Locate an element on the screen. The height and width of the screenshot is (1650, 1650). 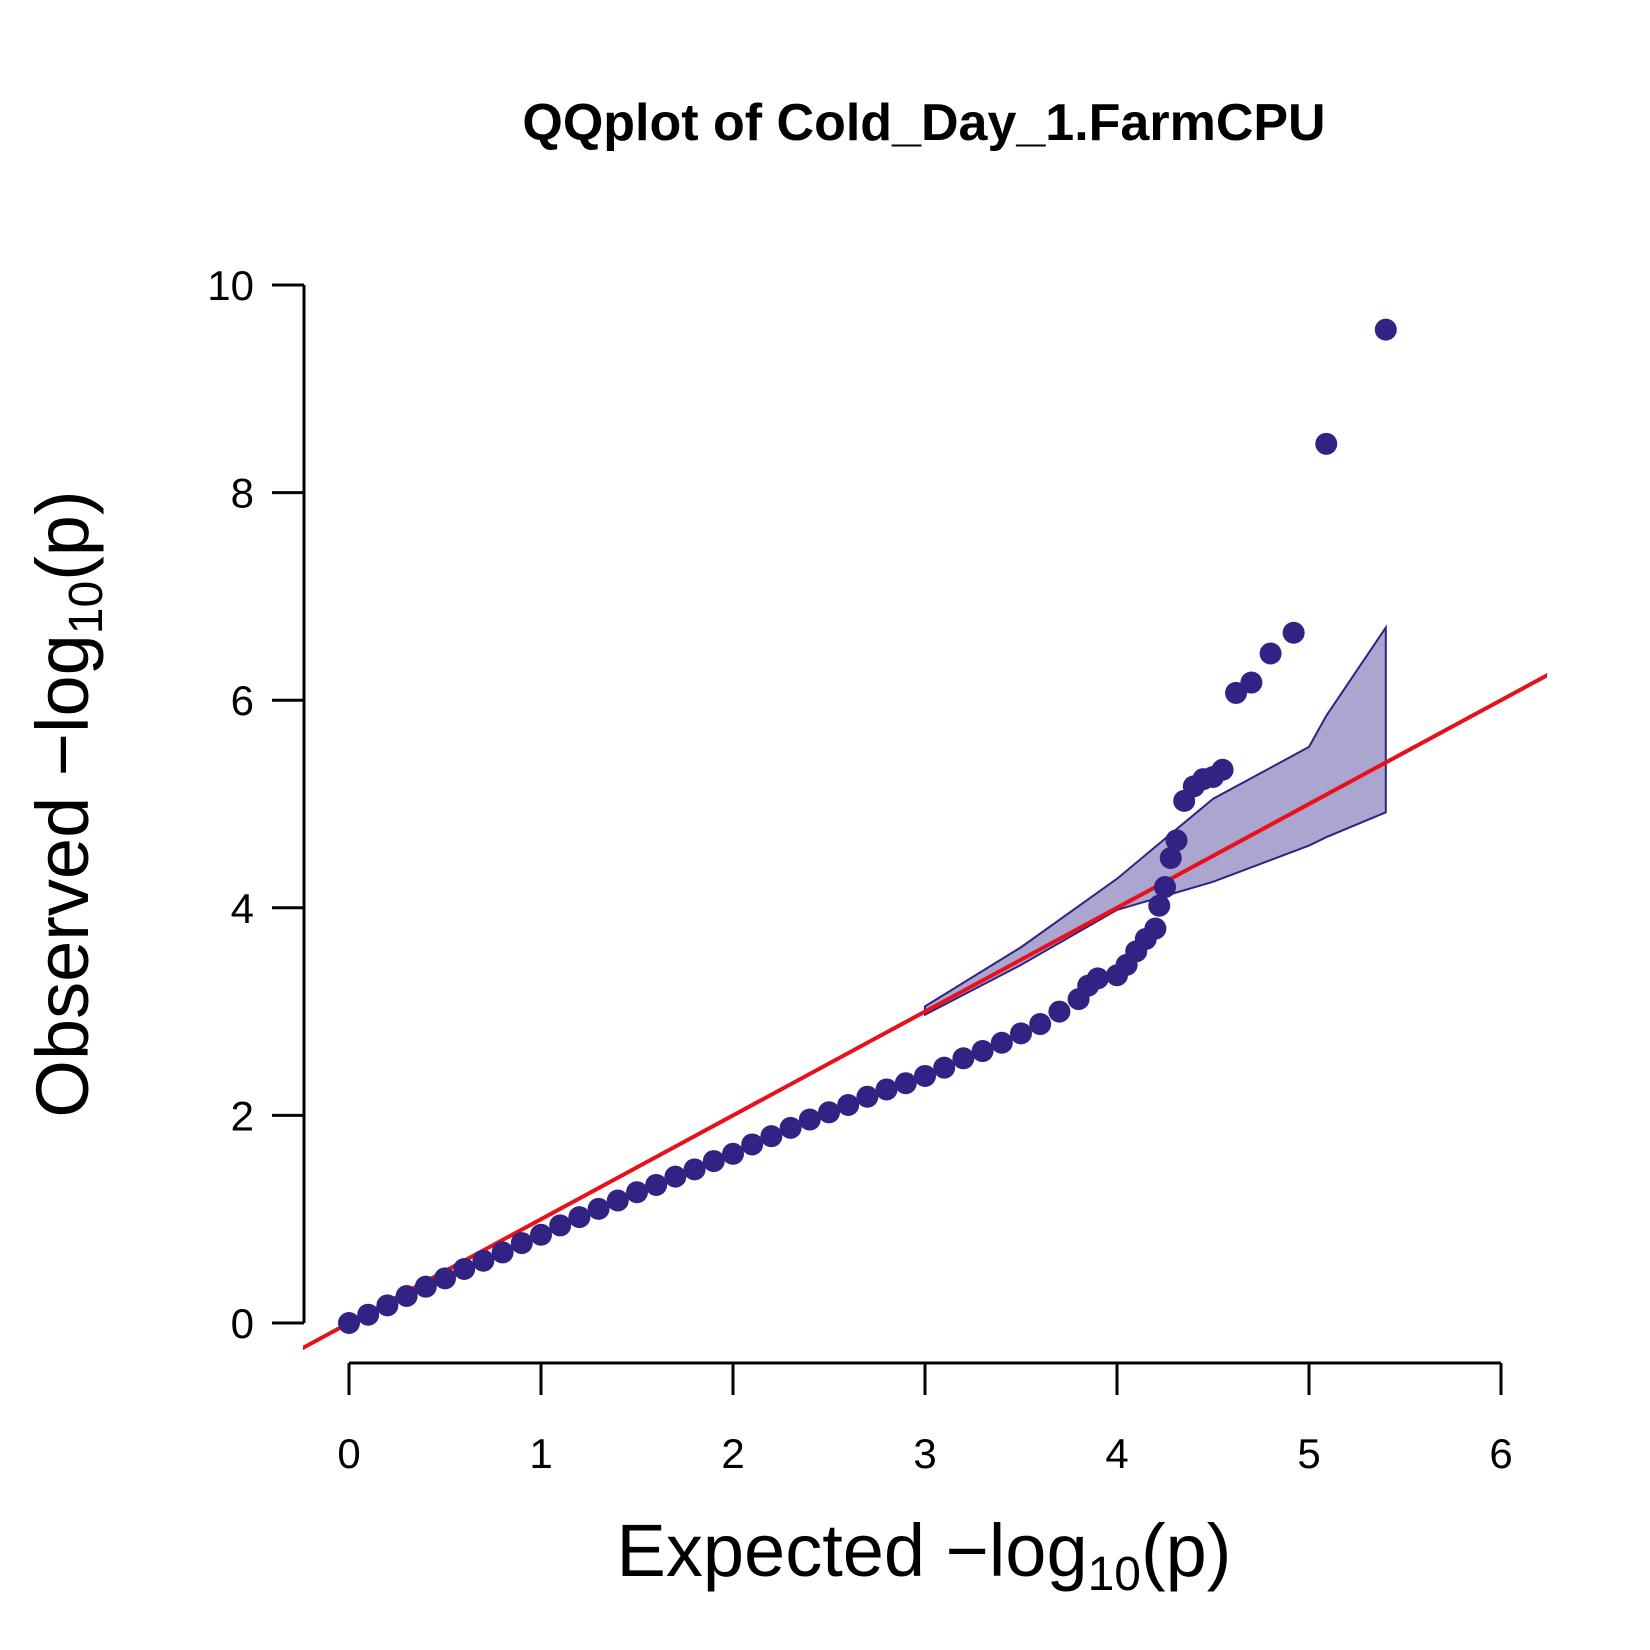
y-tick-label: 10 is located at coordinates (230, 285).